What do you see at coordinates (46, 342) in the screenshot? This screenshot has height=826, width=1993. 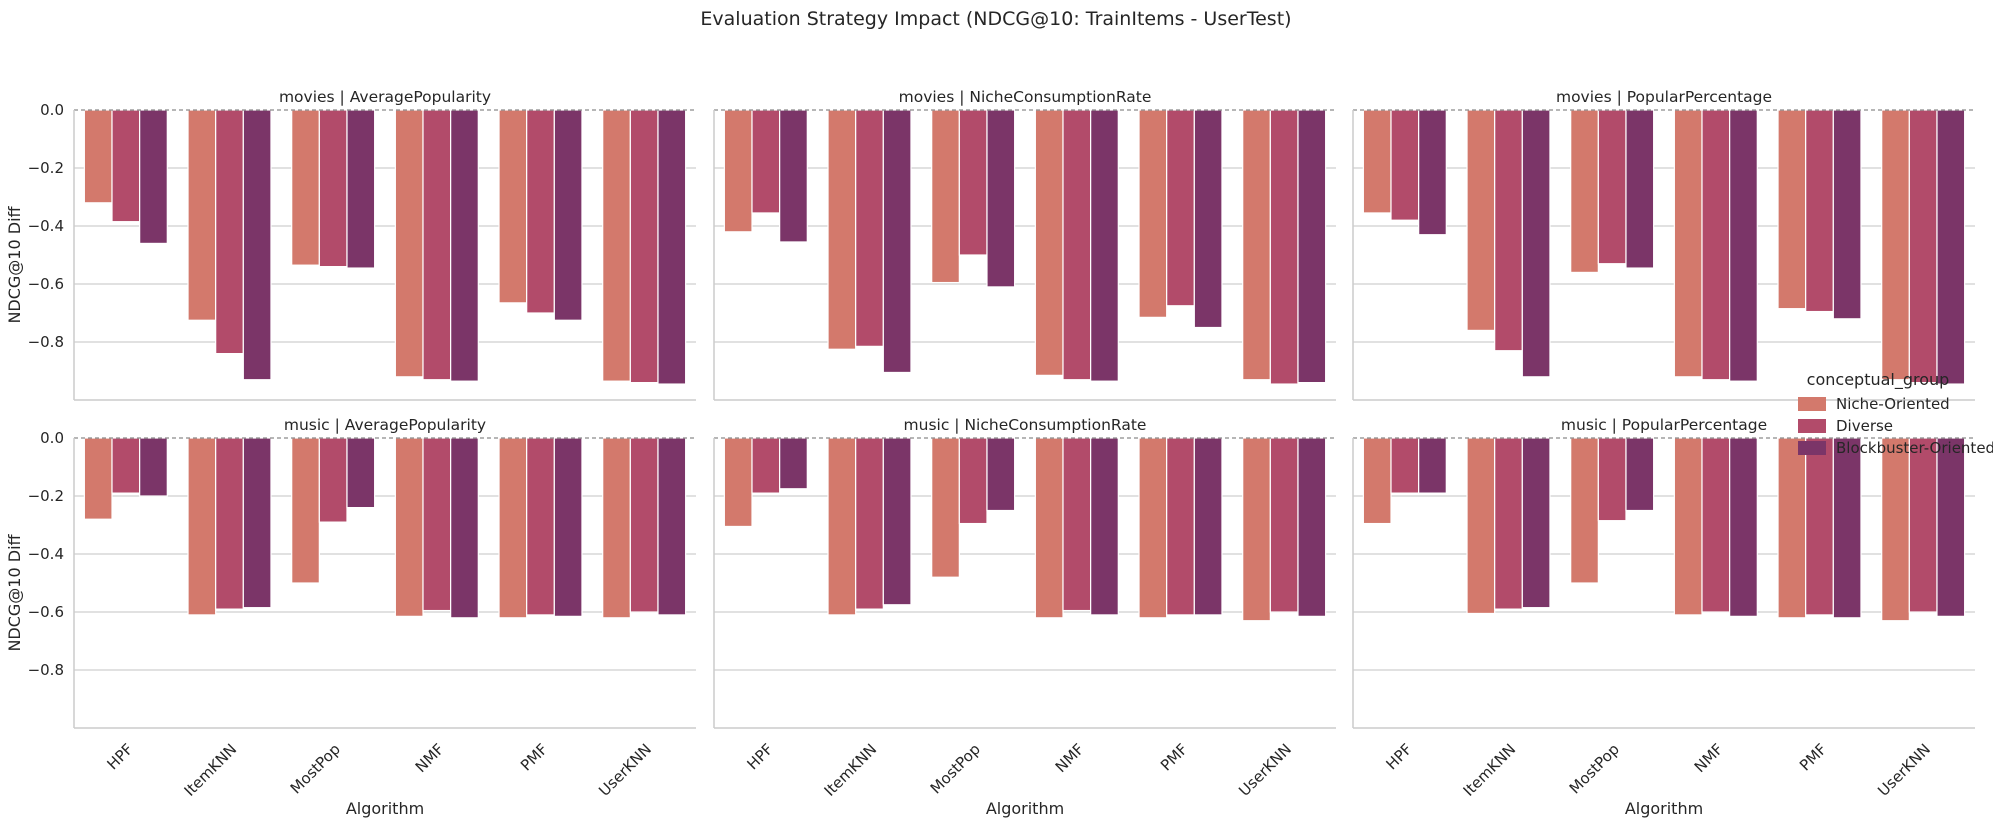 I see `y-tick-label: −0.8` at bounding box center [46, 342].